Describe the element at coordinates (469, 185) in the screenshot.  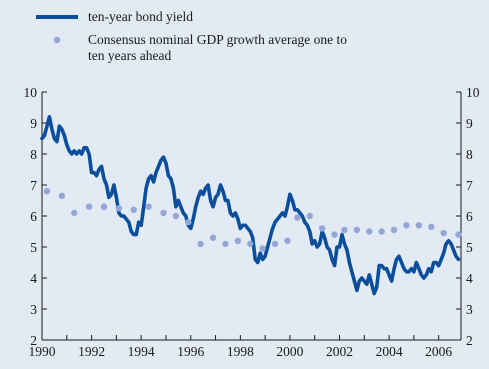
I see `y-tick-label-right: 7` at that location.